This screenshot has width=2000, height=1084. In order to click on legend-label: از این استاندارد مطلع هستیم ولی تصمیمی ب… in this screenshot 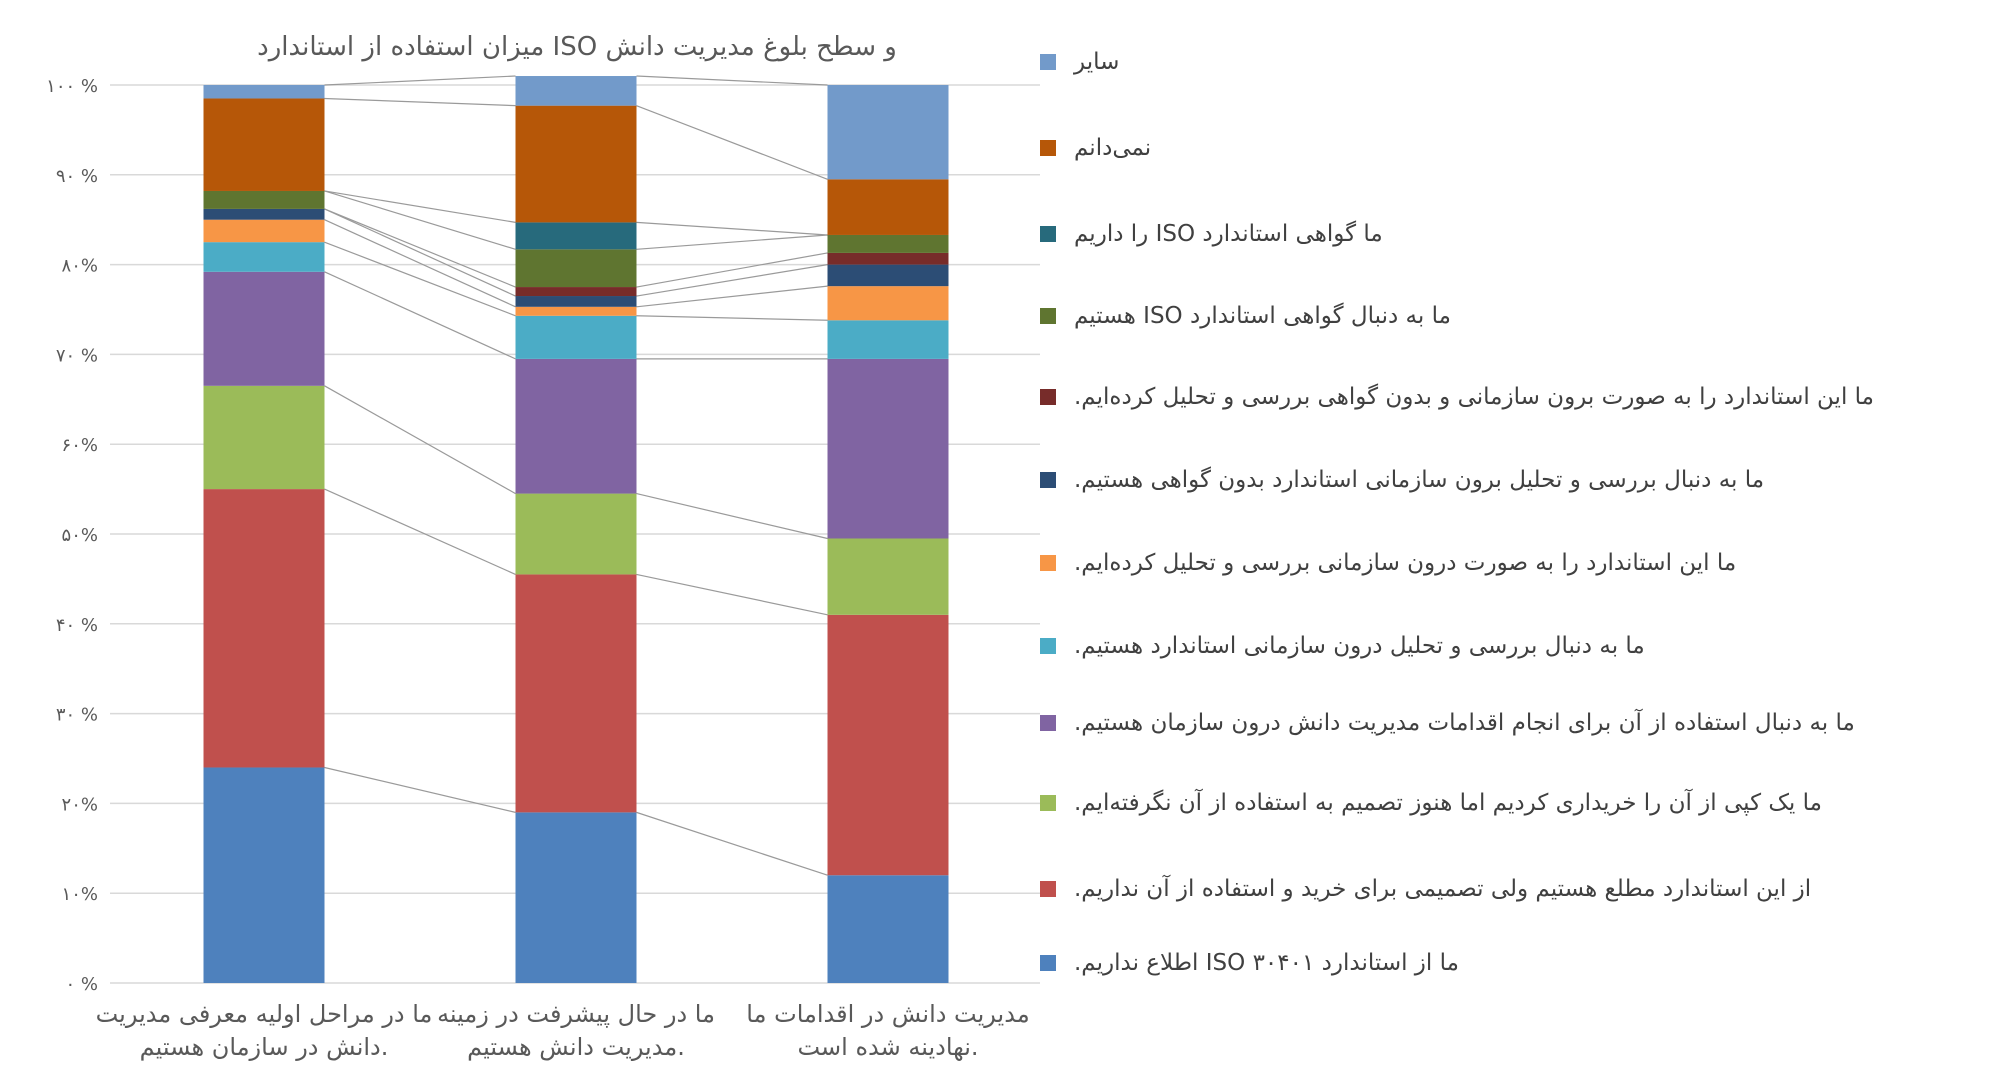, I will do `click(1443, 889)`.